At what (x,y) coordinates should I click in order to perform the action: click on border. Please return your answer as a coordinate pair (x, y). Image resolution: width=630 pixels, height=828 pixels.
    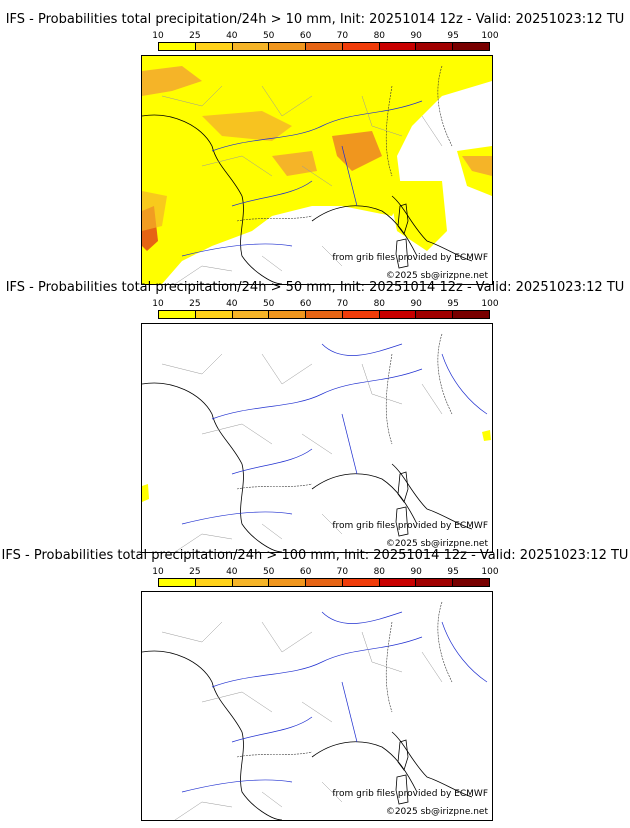
    Looking at the image, I should click on (344, 679).